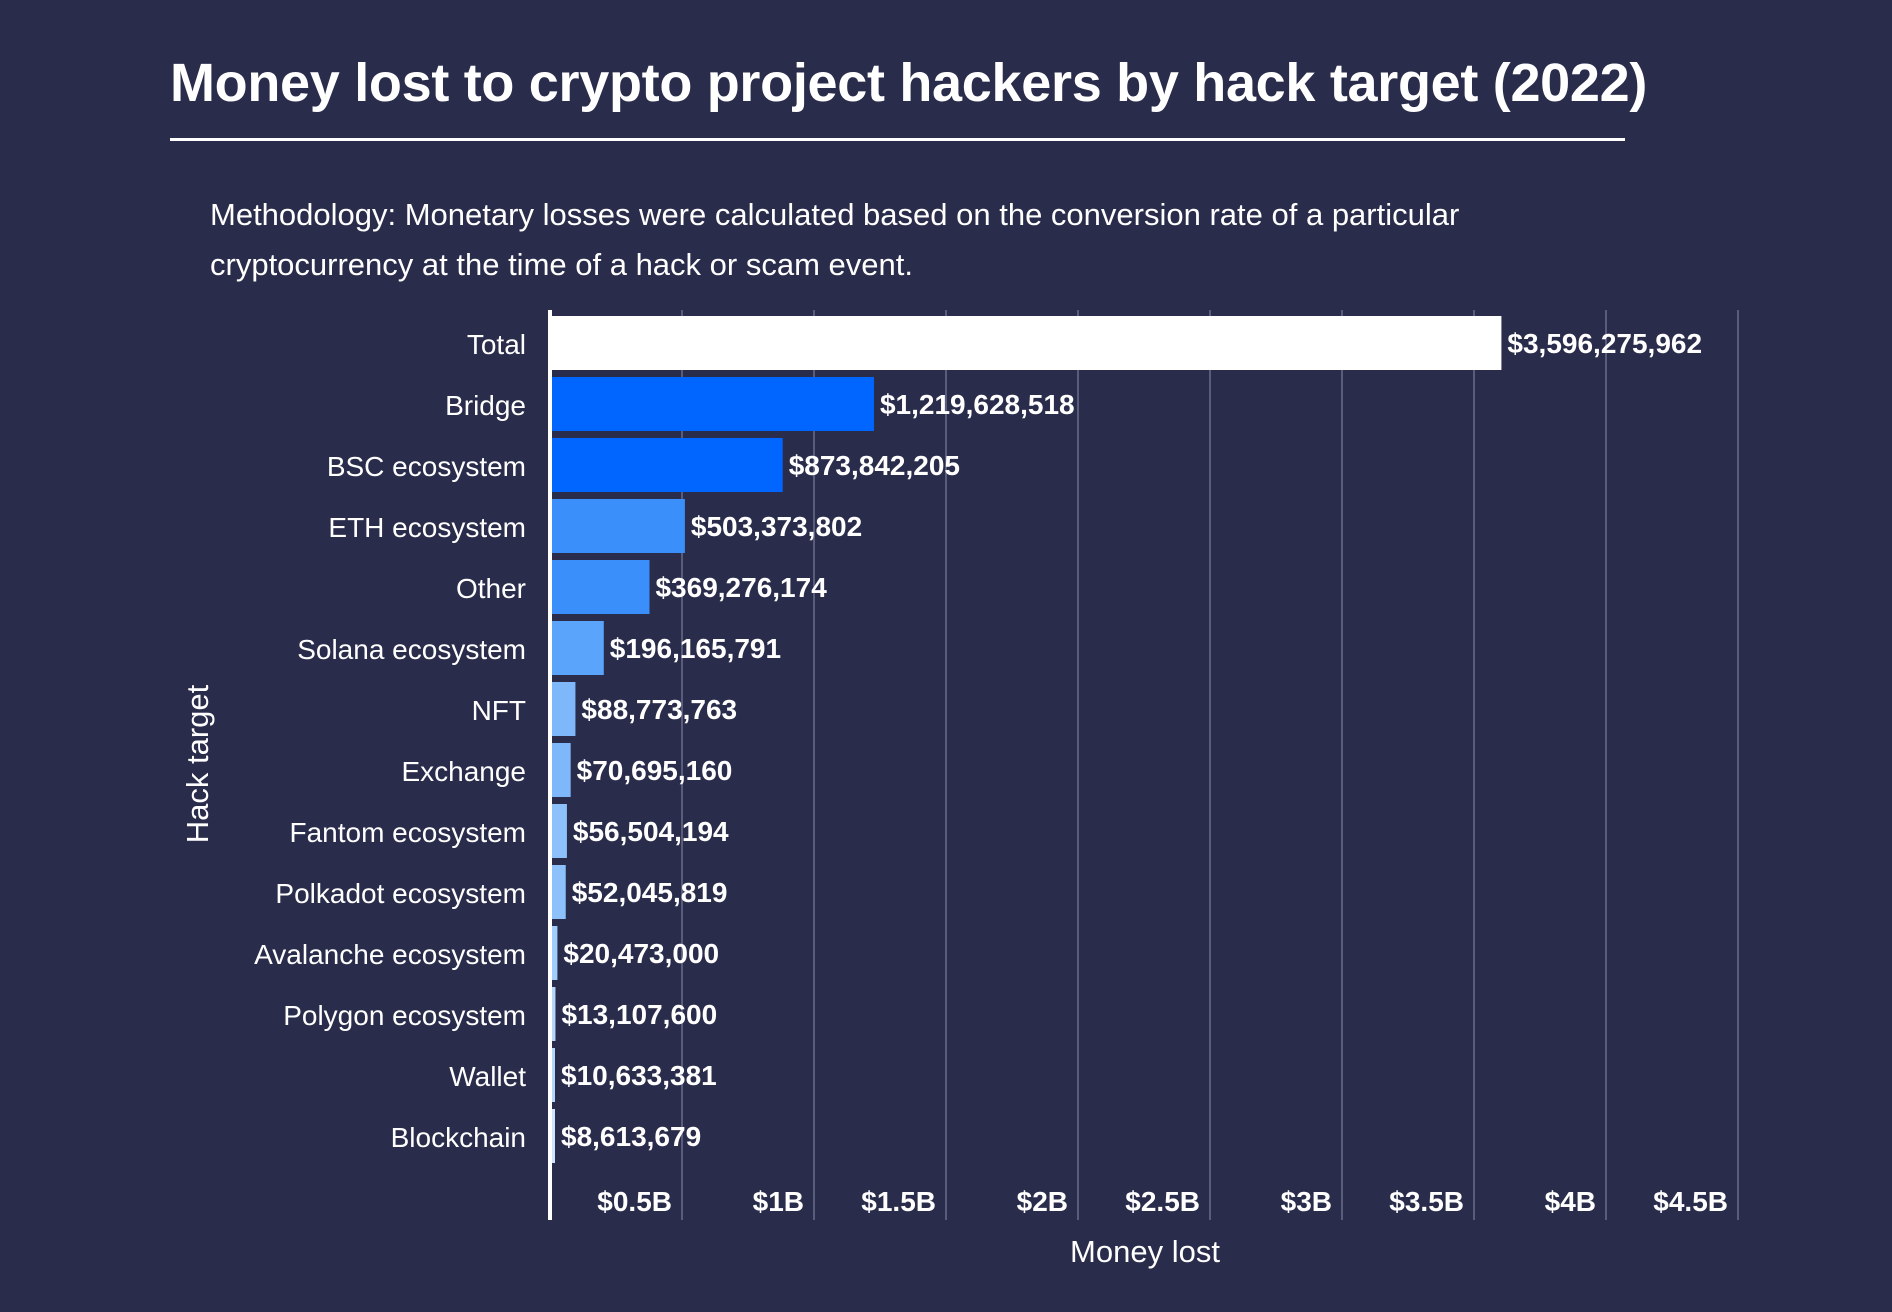 This screenshot has height=1312, width=1892. What do you see at coordinates (778, 1201) in the screenshot?
I see `x-tick-label: $1B` at bounding box center [778, 1201].